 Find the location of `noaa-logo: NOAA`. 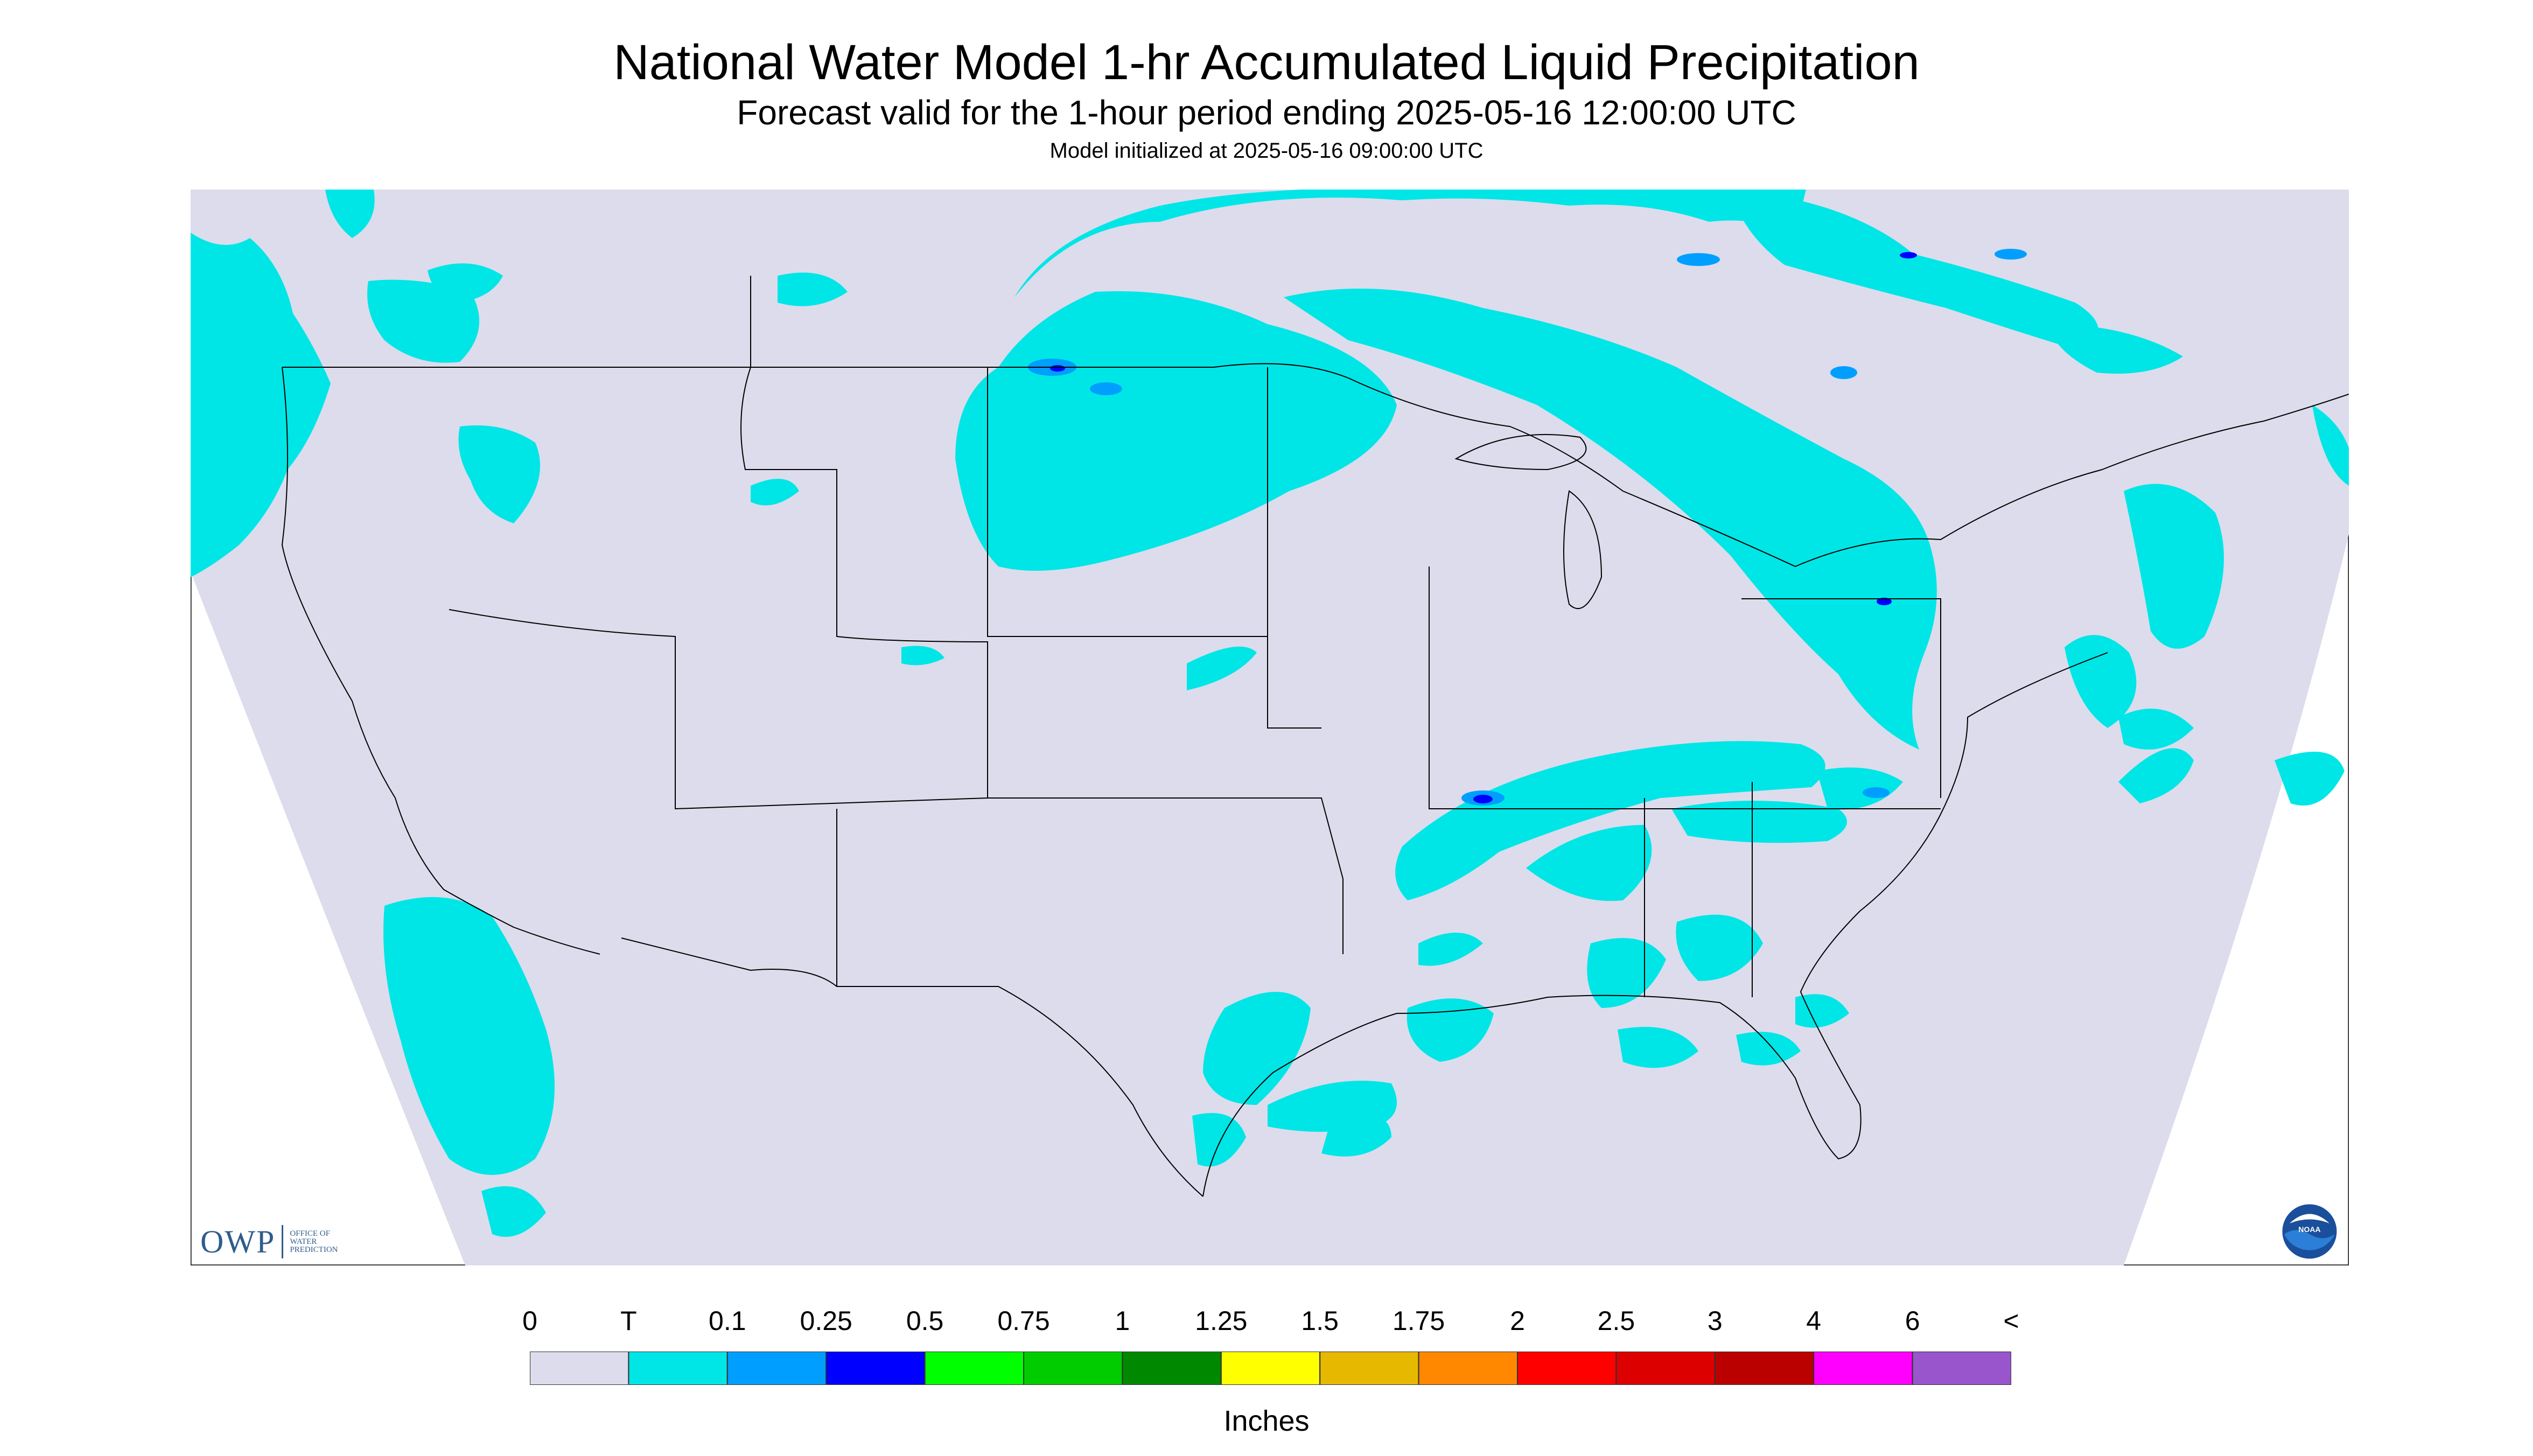

noaa-logo: NOAA is located at coordinates (2309, 1231).